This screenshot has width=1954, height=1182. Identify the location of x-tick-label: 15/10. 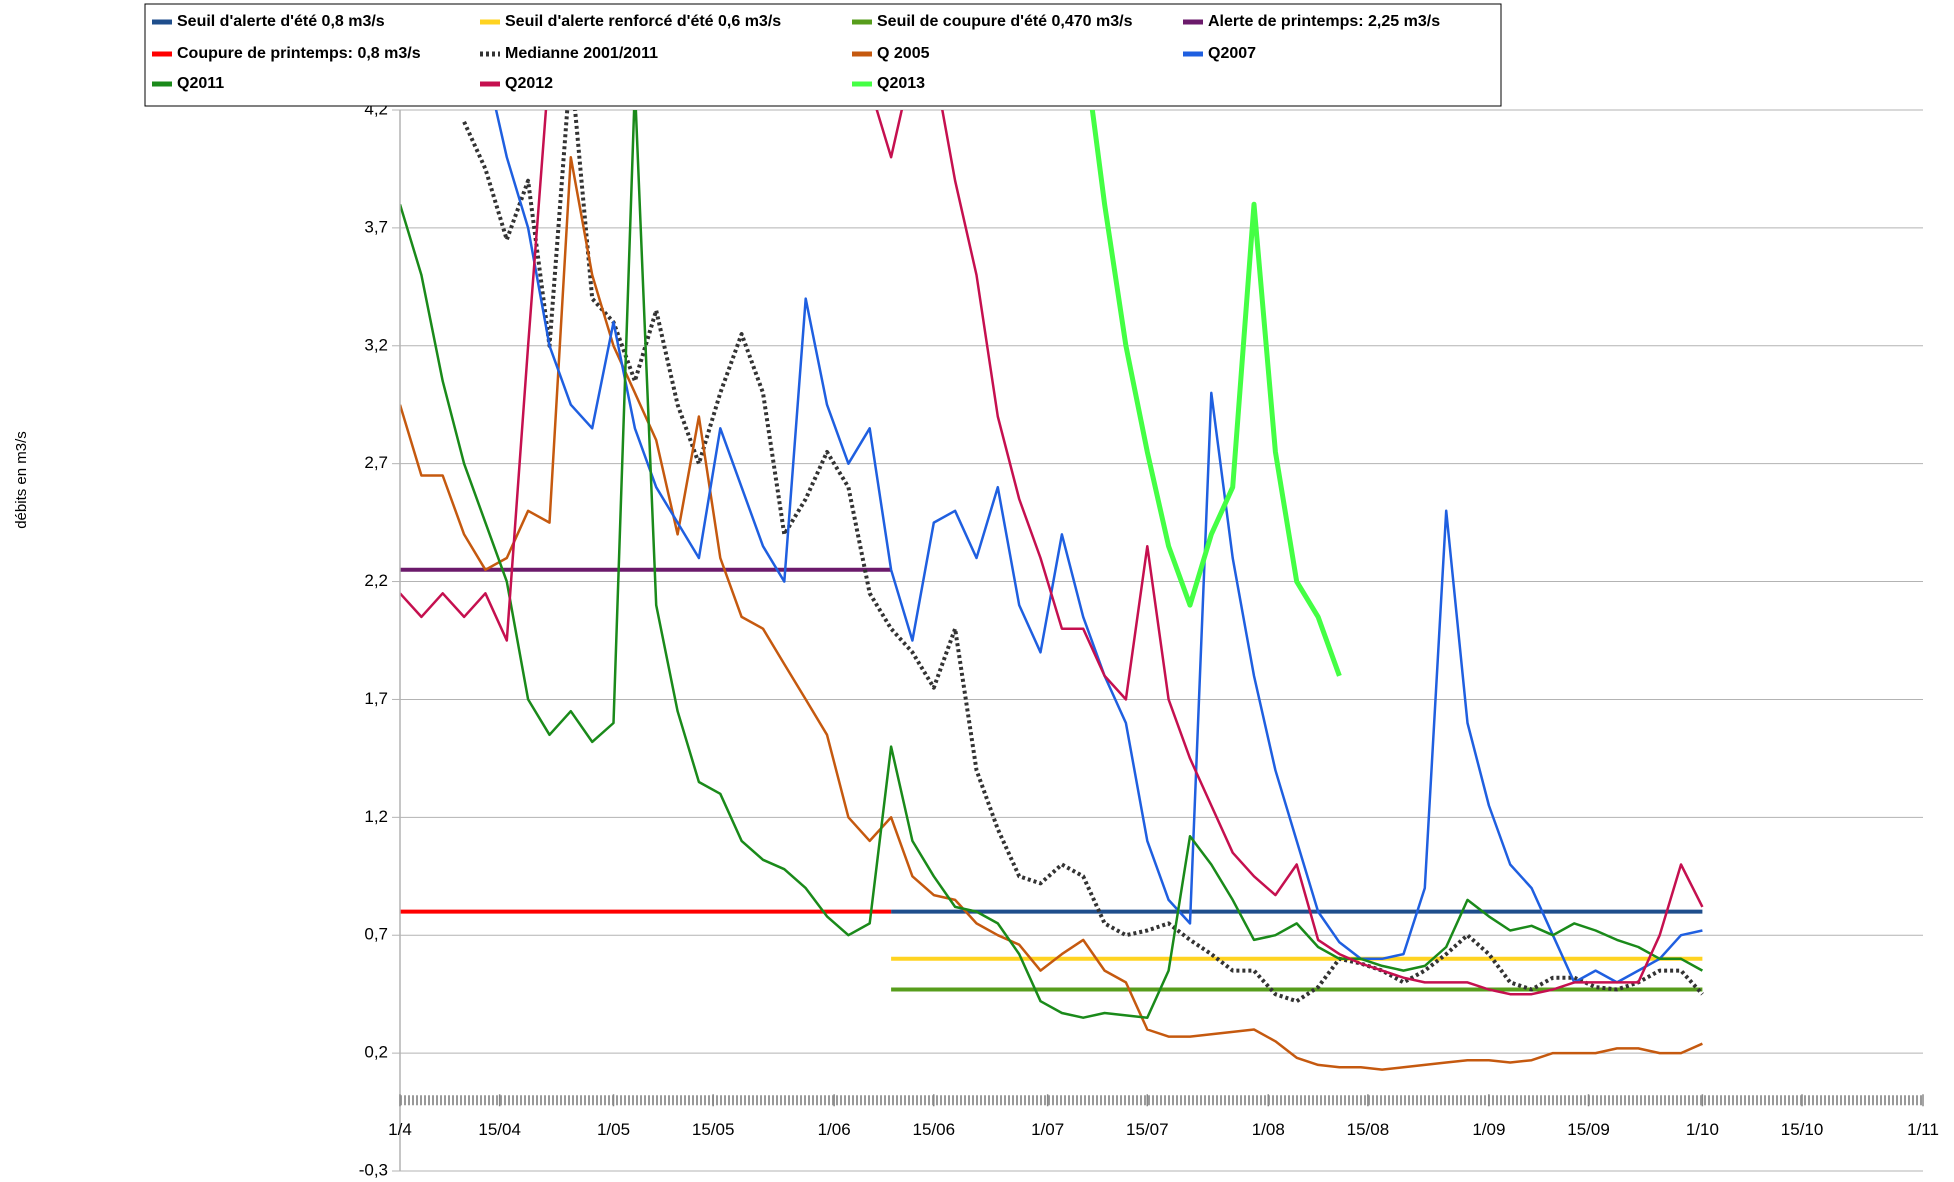
(1802, 1129).